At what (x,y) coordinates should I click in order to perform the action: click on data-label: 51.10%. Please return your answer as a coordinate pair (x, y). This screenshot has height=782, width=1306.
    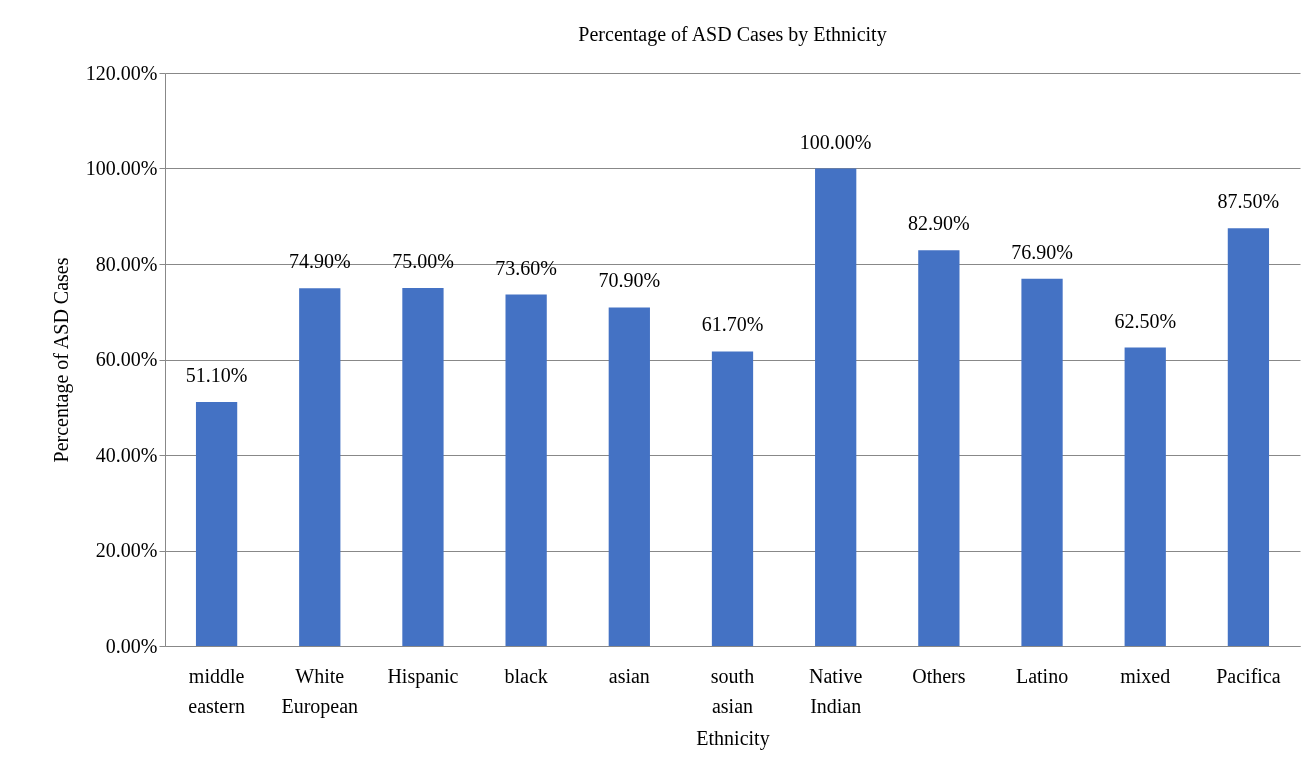
    Looking at the image, I should click on (216, 375).